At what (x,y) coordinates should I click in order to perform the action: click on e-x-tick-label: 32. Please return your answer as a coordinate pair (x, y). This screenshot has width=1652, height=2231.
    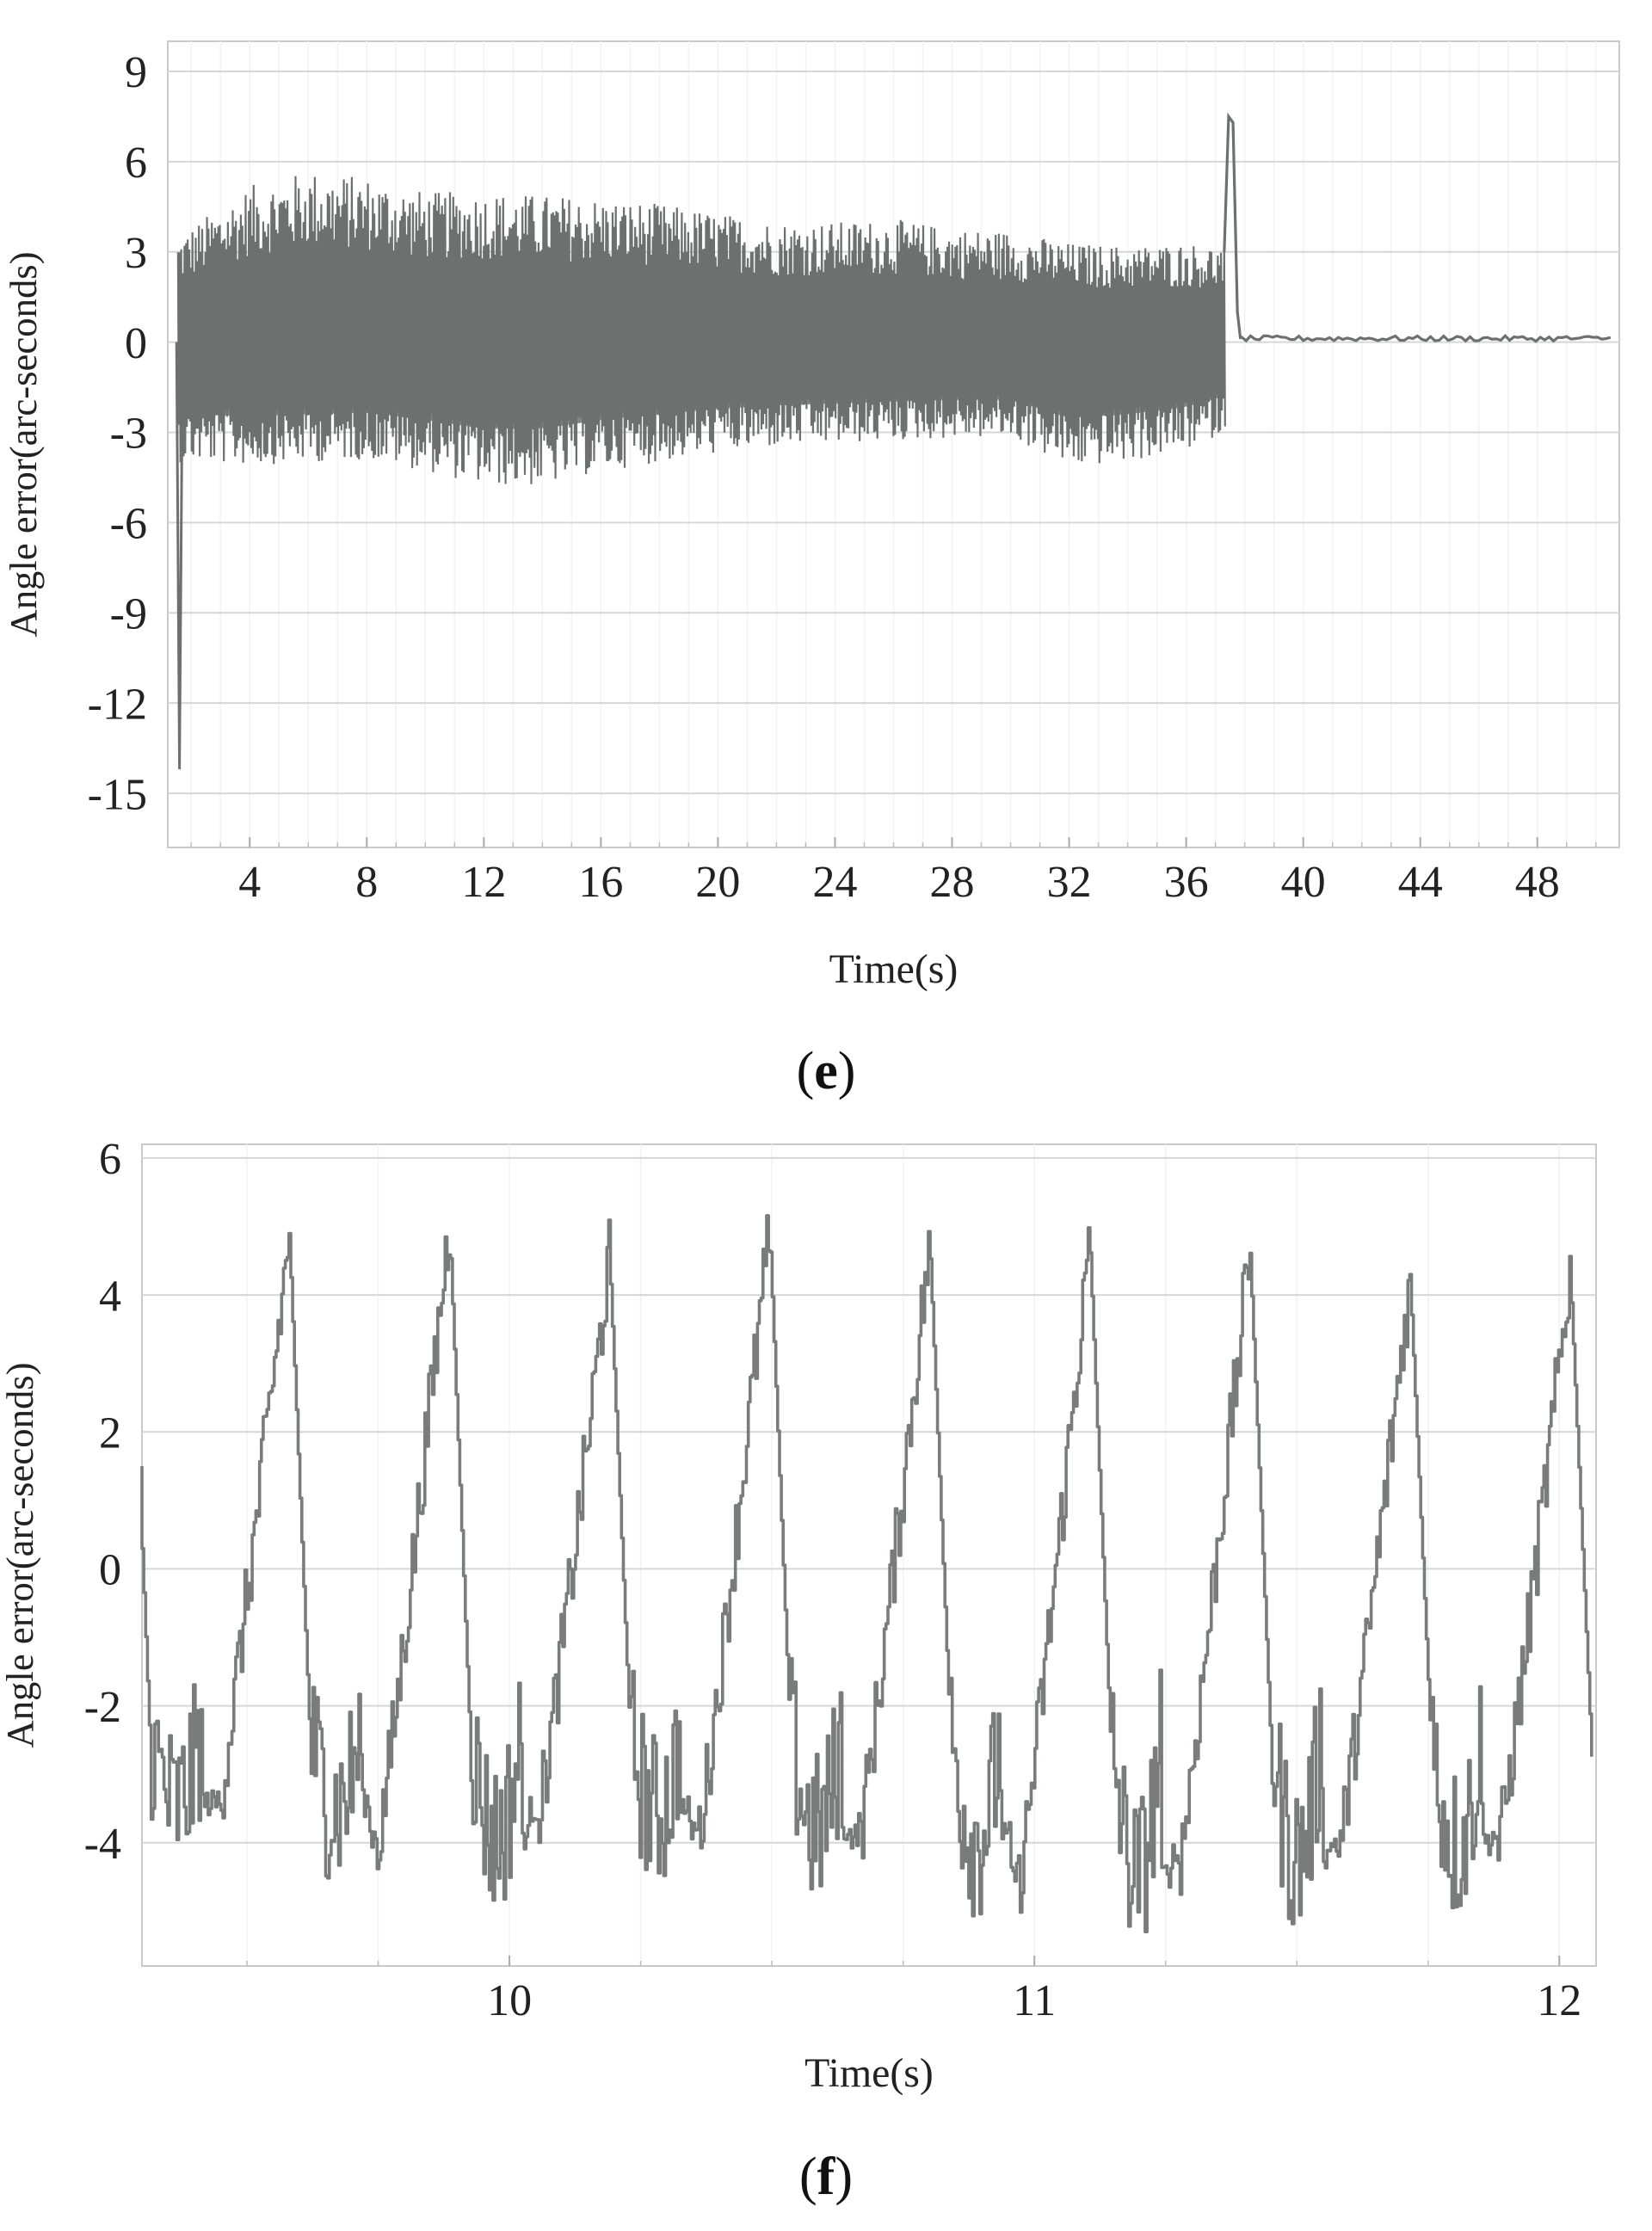
    Looking at the image, I should click on (1069, 883).